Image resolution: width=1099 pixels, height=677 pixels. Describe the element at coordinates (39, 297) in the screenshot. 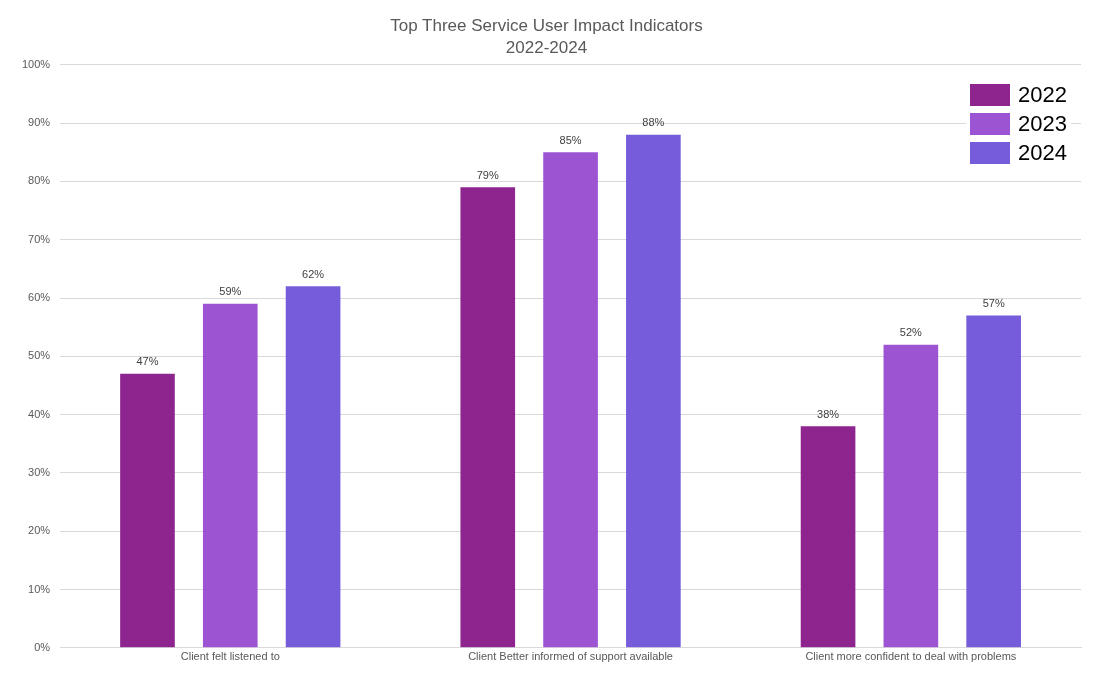

I see `y-tick-label: 60%` at that location.